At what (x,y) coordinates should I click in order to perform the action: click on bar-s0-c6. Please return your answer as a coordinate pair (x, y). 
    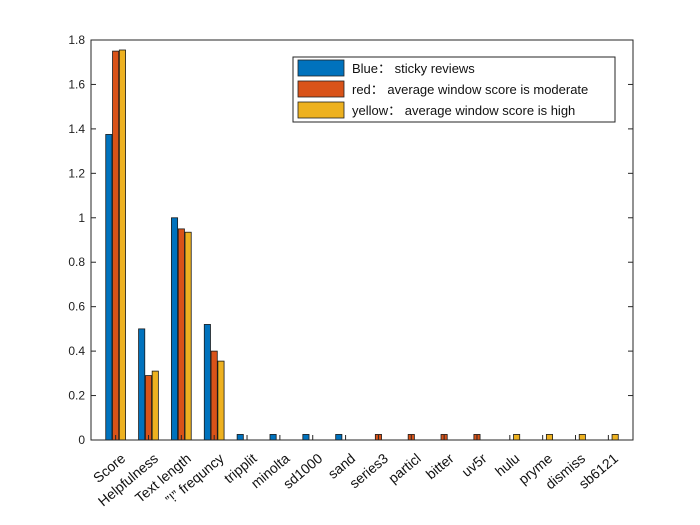
    Looking at the image, I should click on (306, 437).